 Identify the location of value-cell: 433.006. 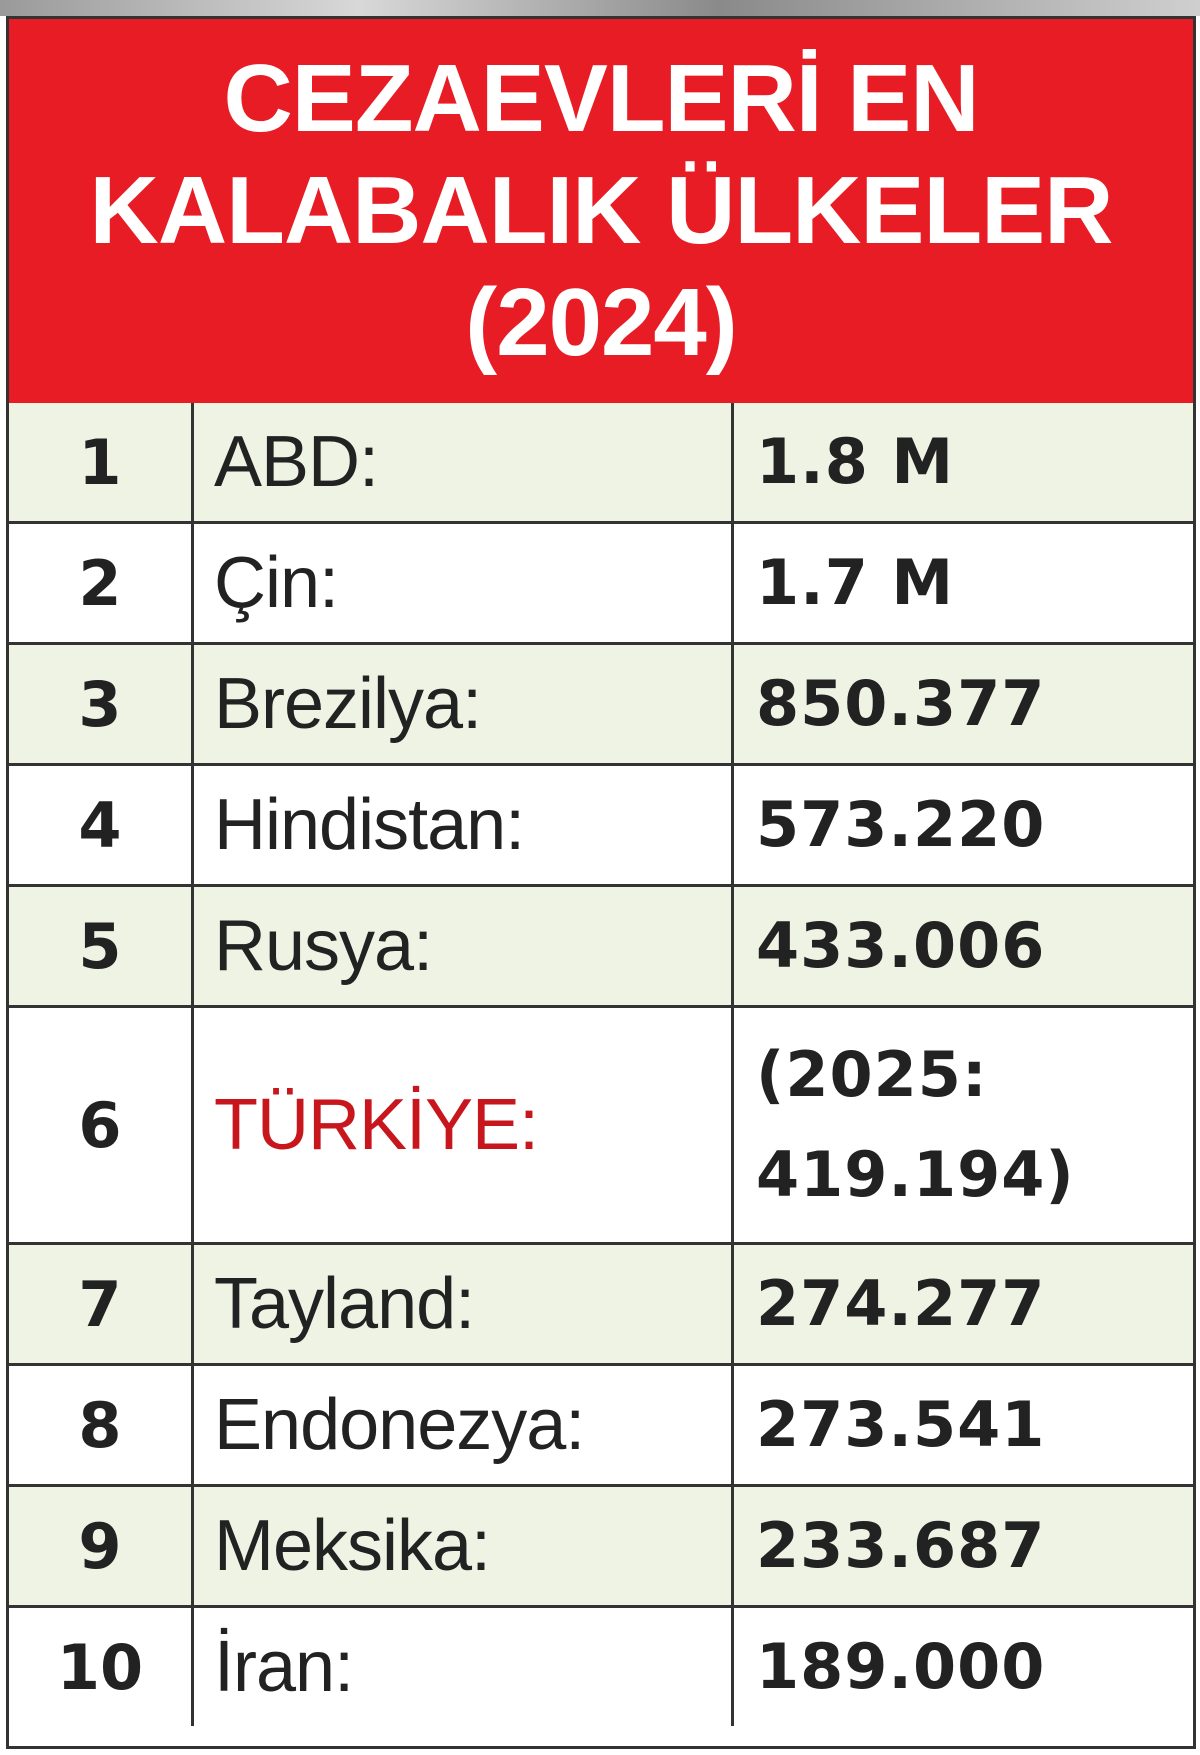
(962, 946).